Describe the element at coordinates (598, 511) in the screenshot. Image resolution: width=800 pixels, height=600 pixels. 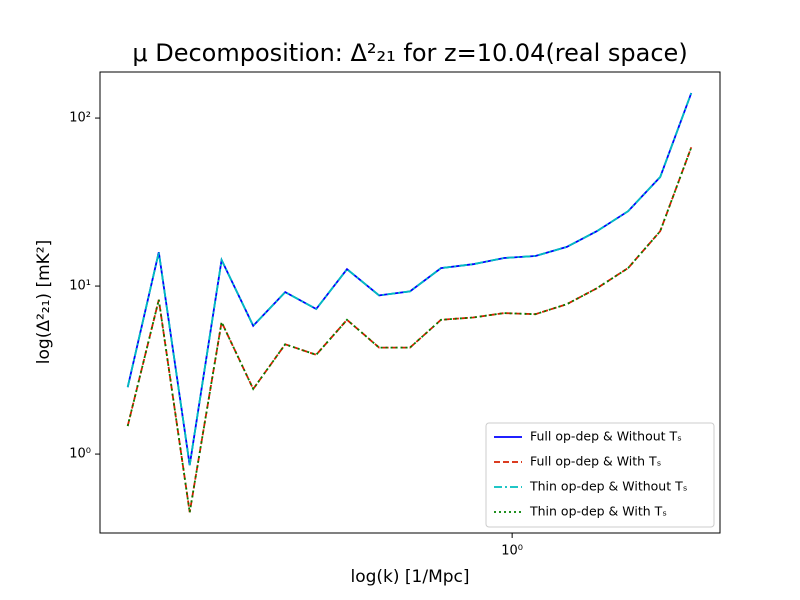
I see `legend-label: Thin op-dep & With Tₛ` at that location.